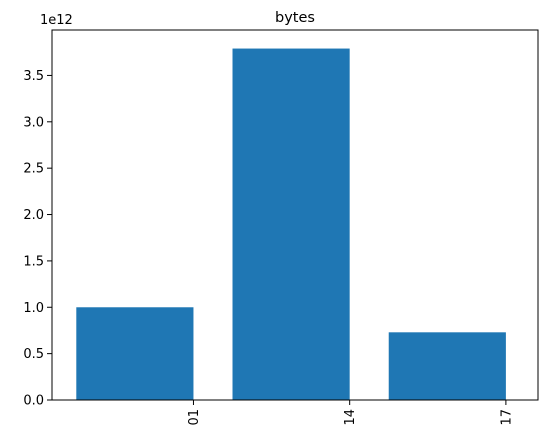 The width and height of the screenshot is (551, 437). Describe the element at coordinates (33, 215) in the screenshot. I see `y-tick-label: 2.0` at that location.